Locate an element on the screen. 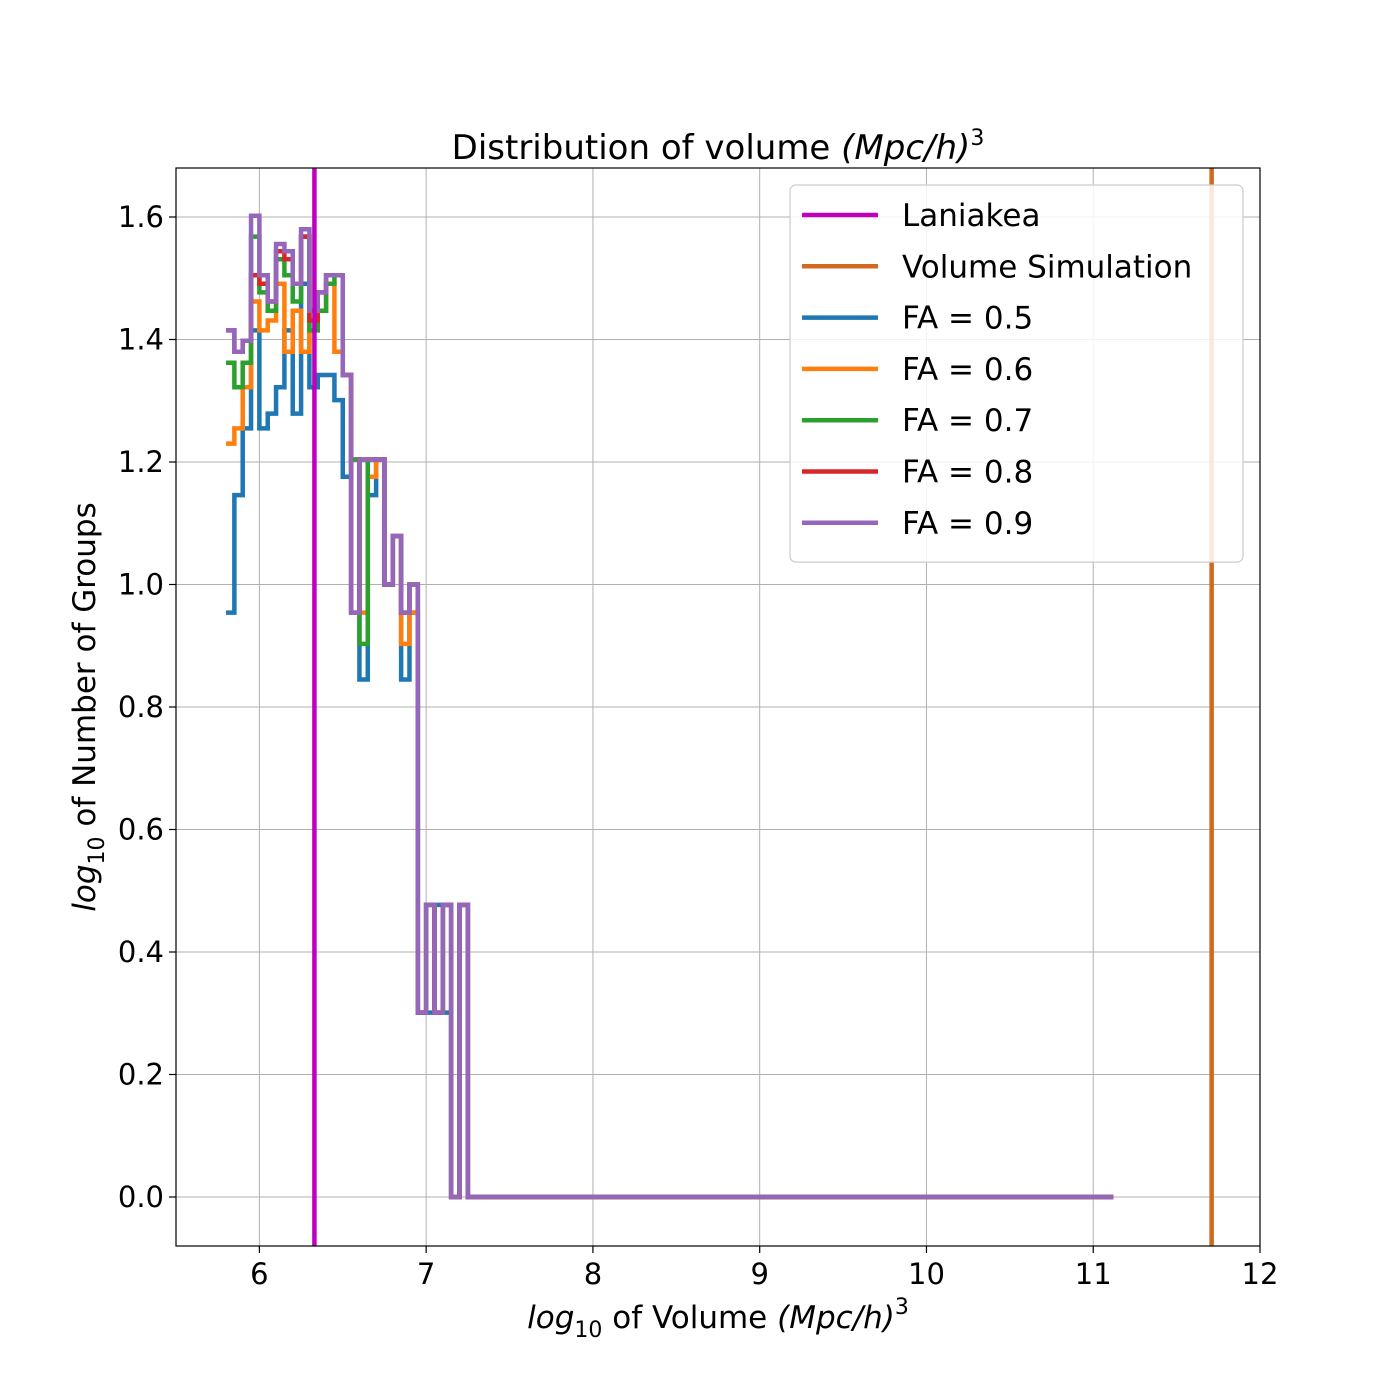 The width and height of the screenshot is (1400, 1400). x-tick-label: 8 is located at coordinates (593, 1274).